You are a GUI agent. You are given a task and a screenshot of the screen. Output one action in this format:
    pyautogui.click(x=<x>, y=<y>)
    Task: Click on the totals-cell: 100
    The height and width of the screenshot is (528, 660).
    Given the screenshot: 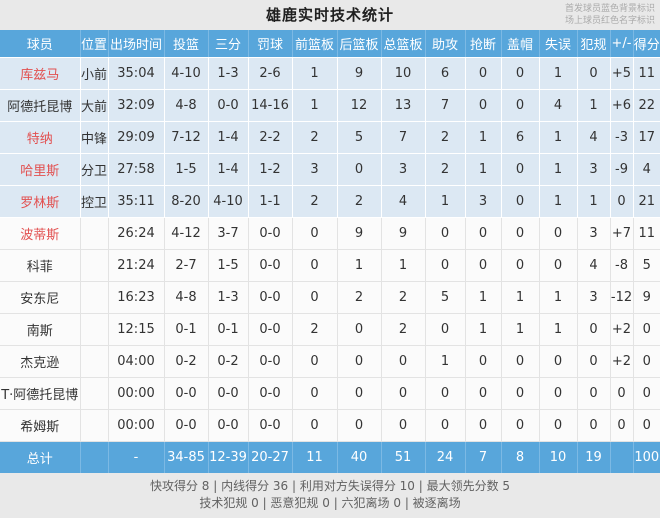 What is the action you would take?
    pyautogui.click(x=646, y=457)
    